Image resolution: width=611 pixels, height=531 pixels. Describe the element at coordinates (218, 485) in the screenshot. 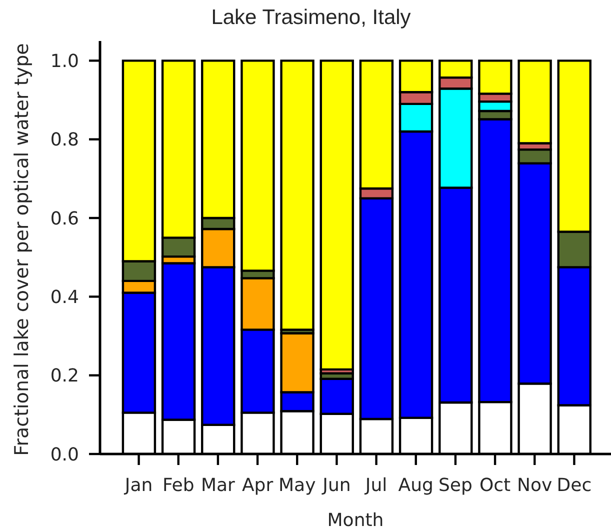

I see `x-tick-label: Mar` at that location.